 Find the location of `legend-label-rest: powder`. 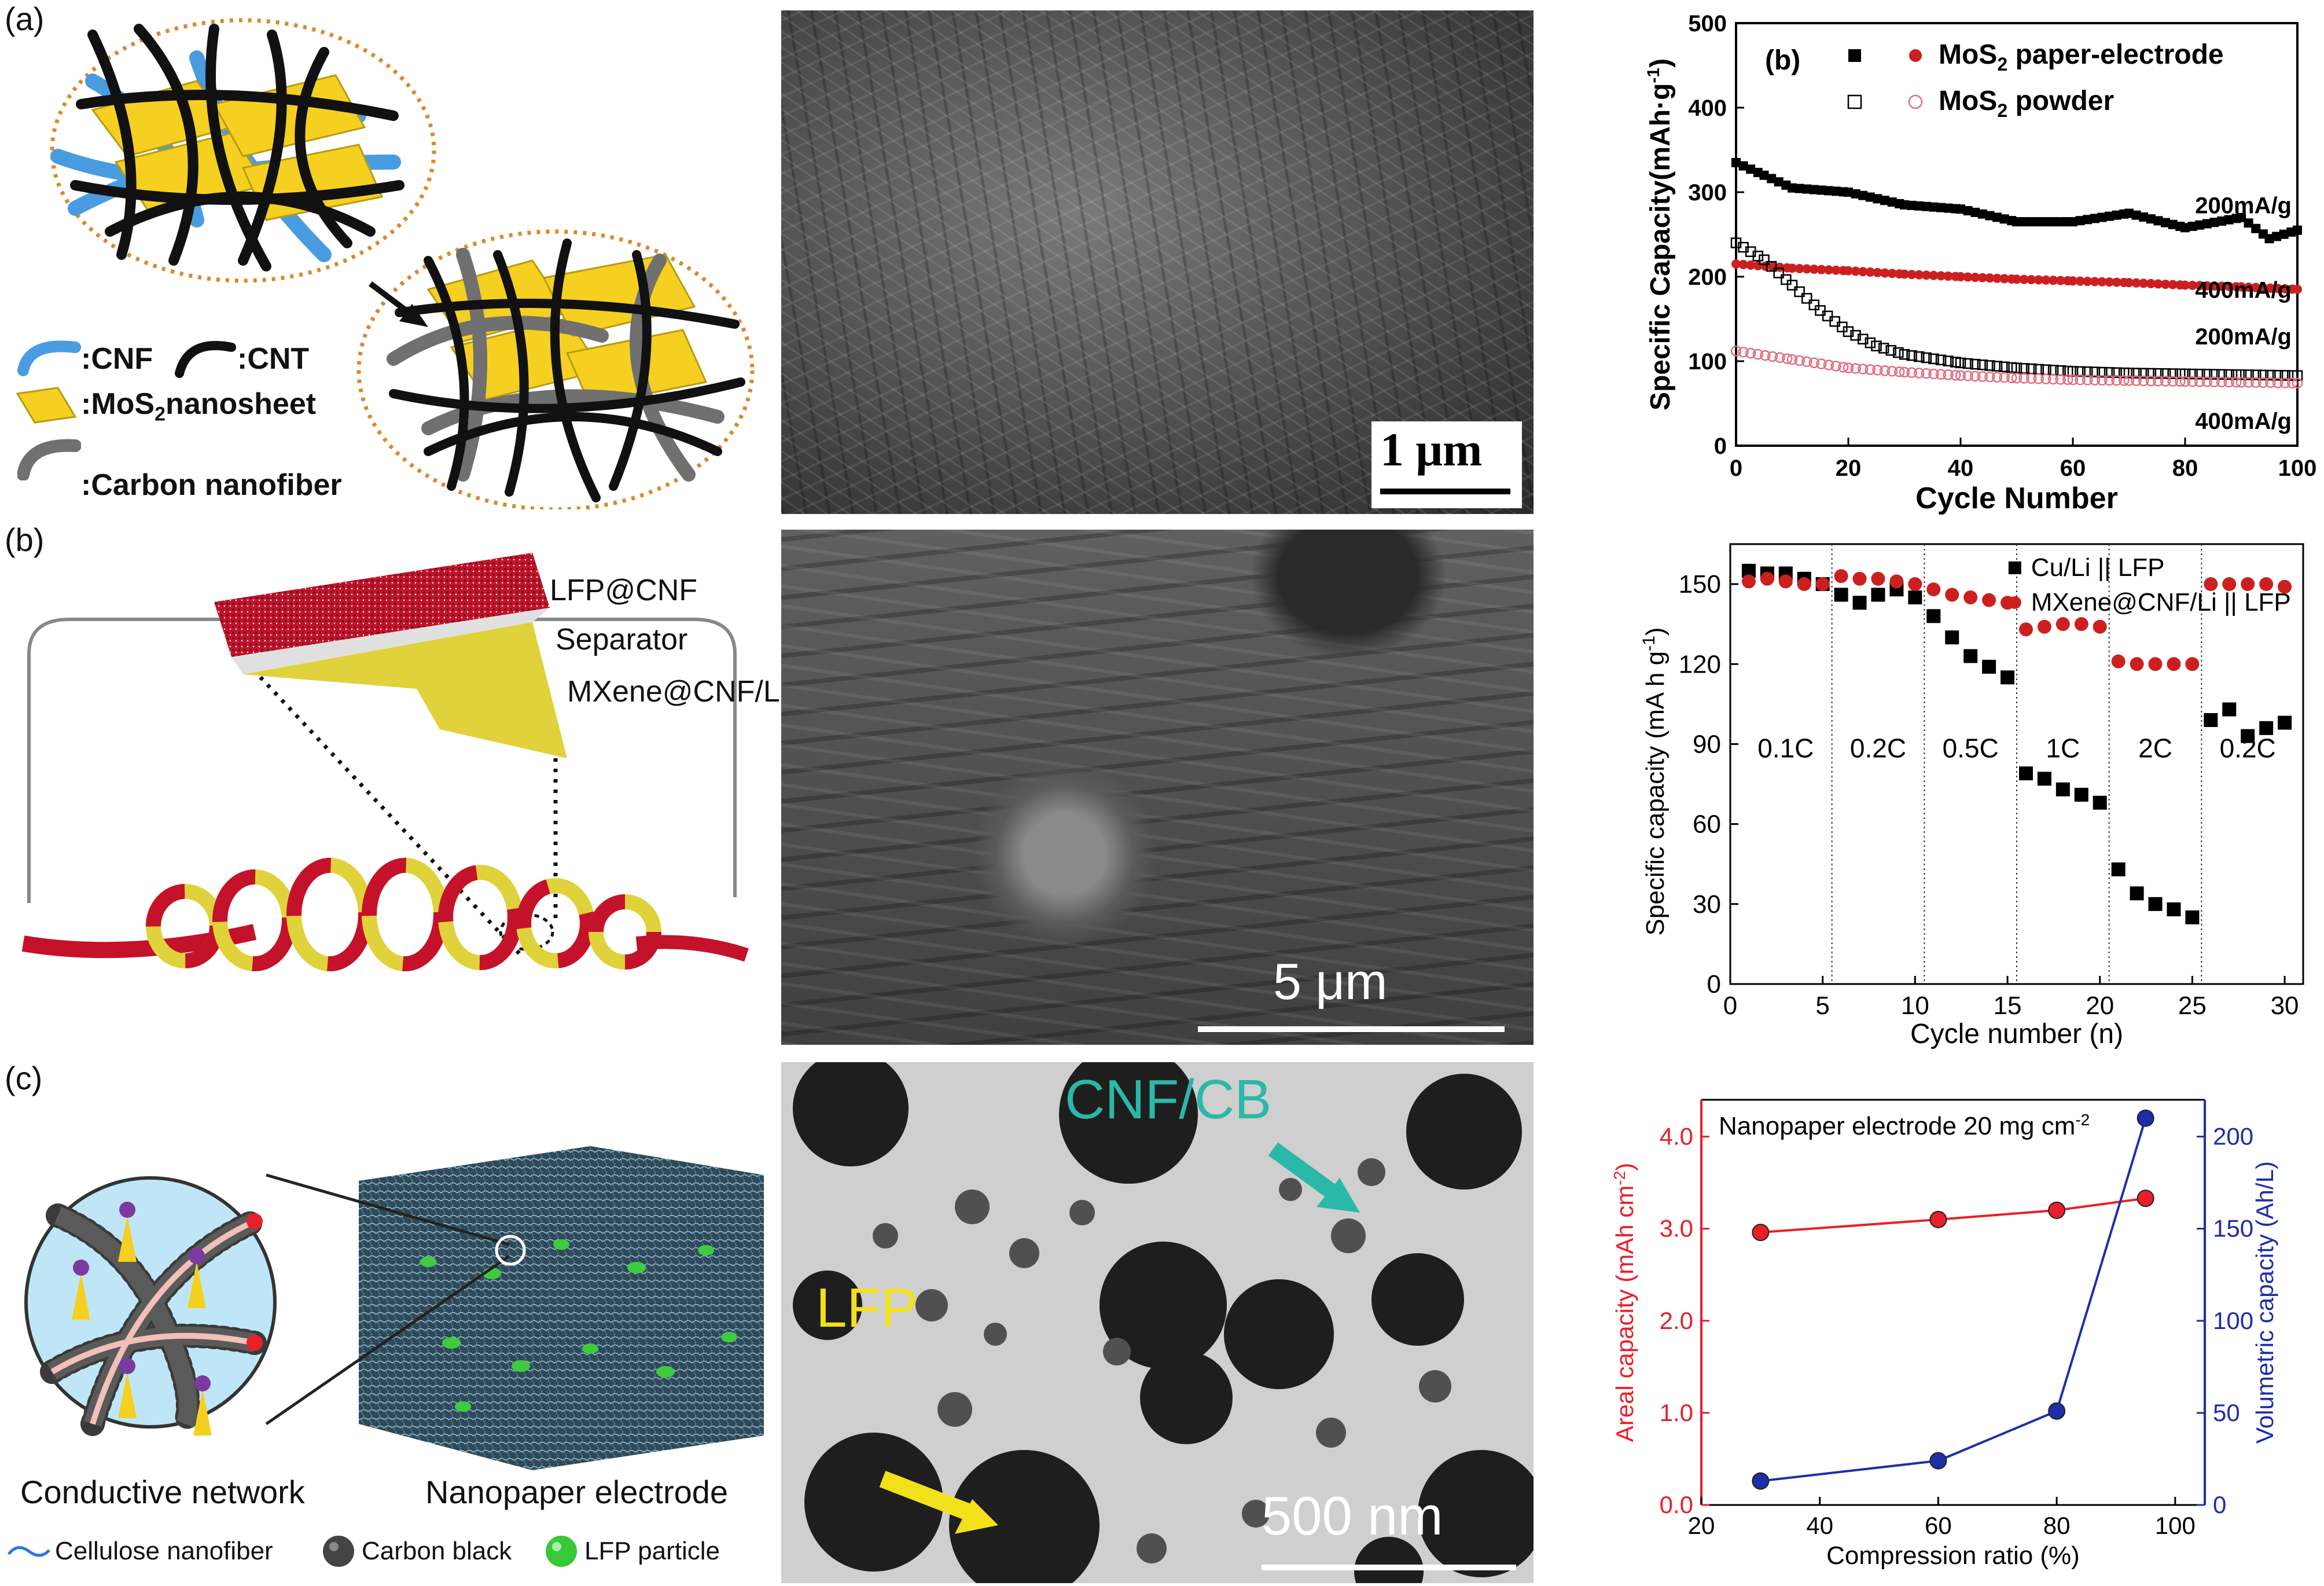

legend-label-rest: powder is located at coordinates (2060, 101).